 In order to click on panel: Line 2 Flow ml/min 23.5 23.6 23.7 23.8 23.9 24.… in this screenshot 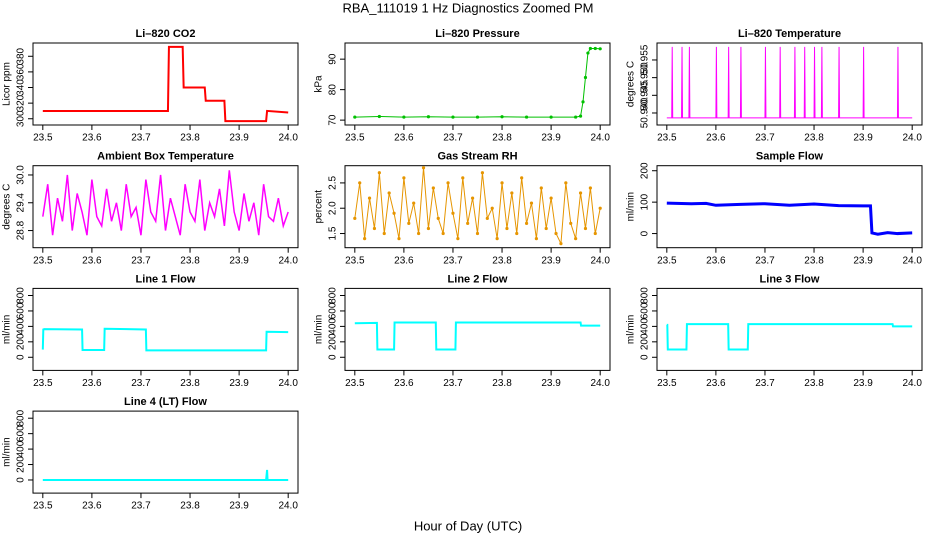, I will do `click(462, 331)`.